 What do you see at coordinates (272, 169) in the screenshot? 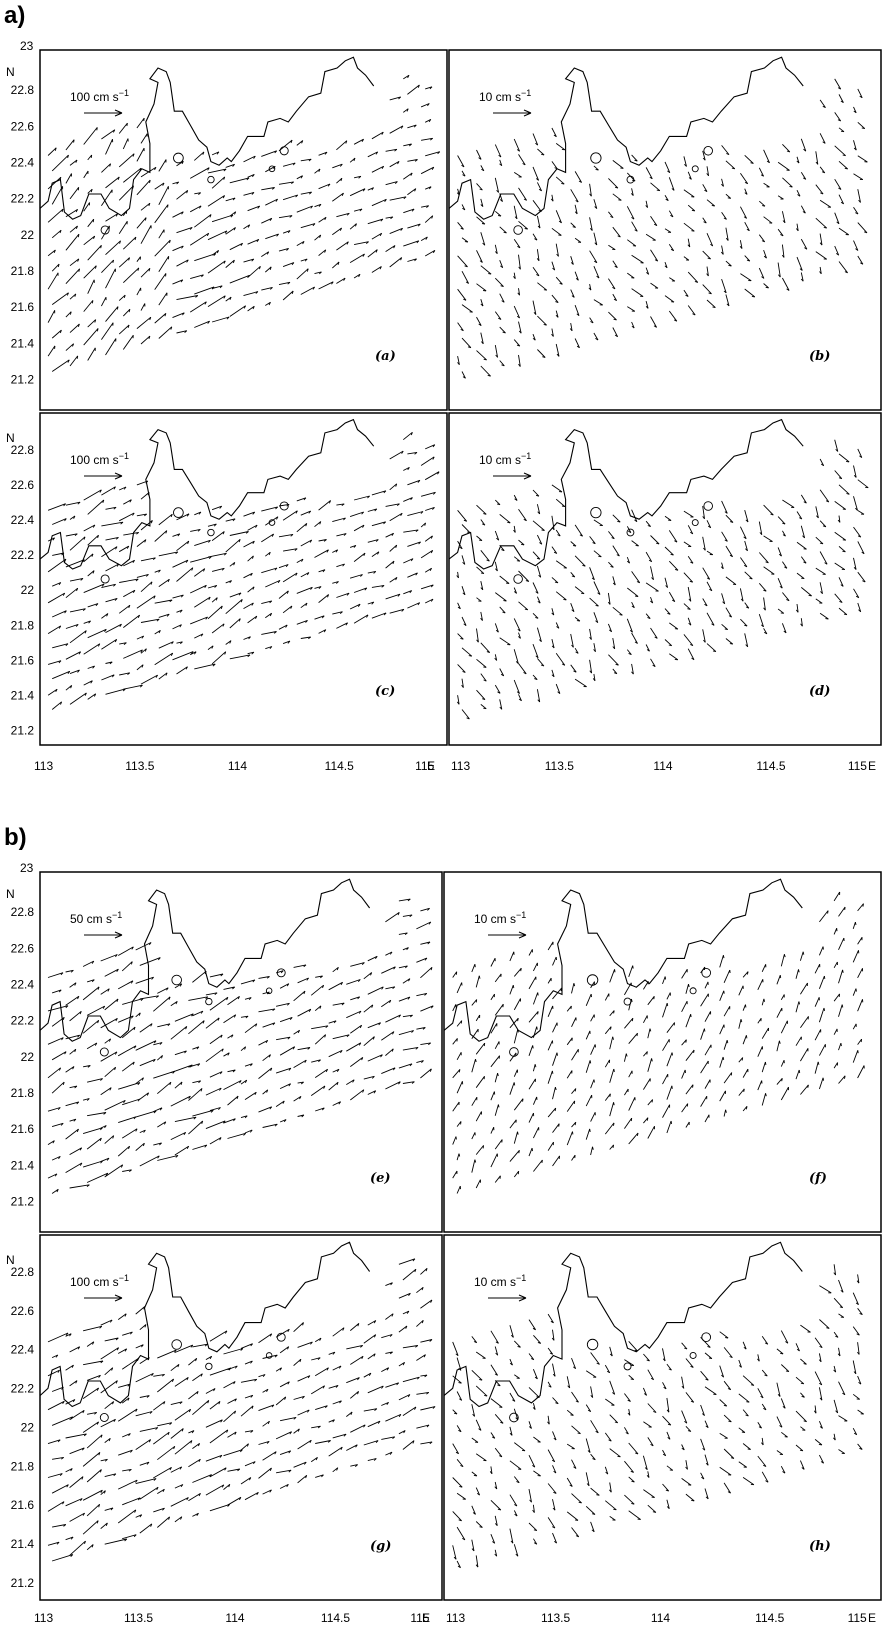
I see `island-outline` at bounding box center [272, 169].